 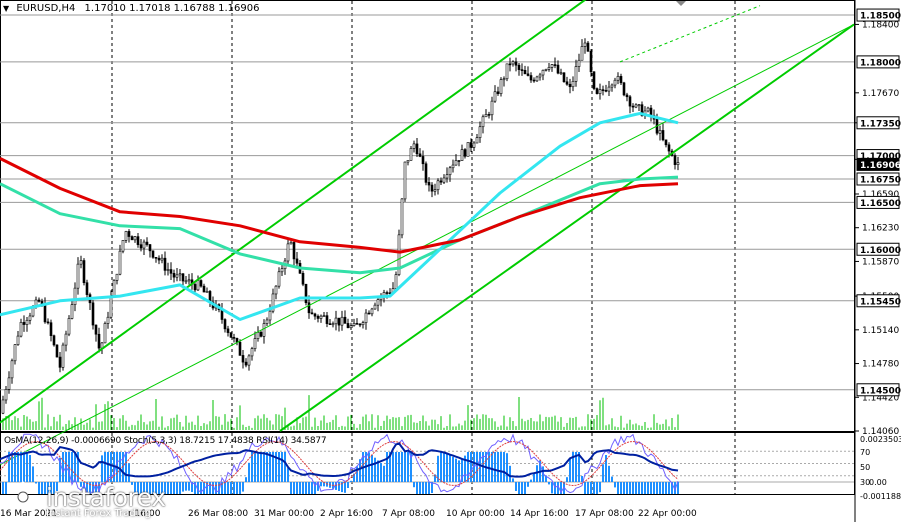 What do you see at coordinates (880, 204) in the screenshot?
I see `level-price-label: 1.16500` at bounding box center [880, 204].